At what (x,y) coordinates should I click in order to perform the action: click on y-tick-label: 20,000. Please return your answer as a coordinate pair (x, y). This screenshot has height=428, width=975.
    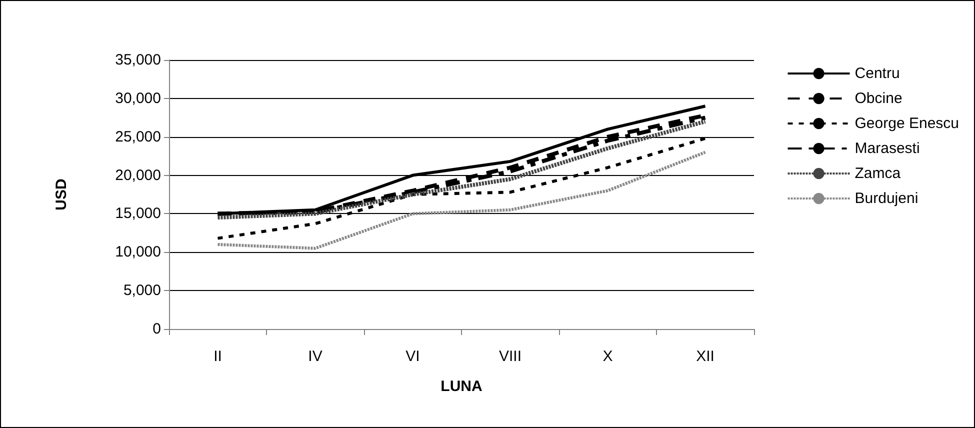
    Looking at the image, I should click on (138, 175).